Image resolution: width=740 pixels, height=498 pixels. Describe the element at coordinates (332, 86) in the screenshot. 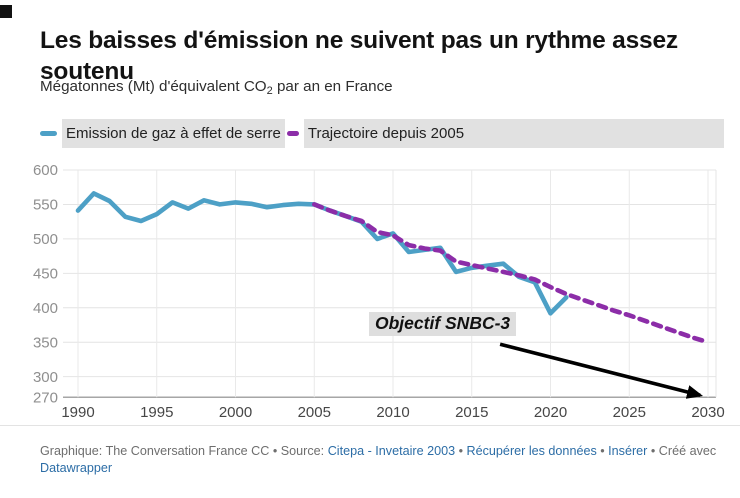

I see `subtitle-text-suffix: par an en France` at that location.